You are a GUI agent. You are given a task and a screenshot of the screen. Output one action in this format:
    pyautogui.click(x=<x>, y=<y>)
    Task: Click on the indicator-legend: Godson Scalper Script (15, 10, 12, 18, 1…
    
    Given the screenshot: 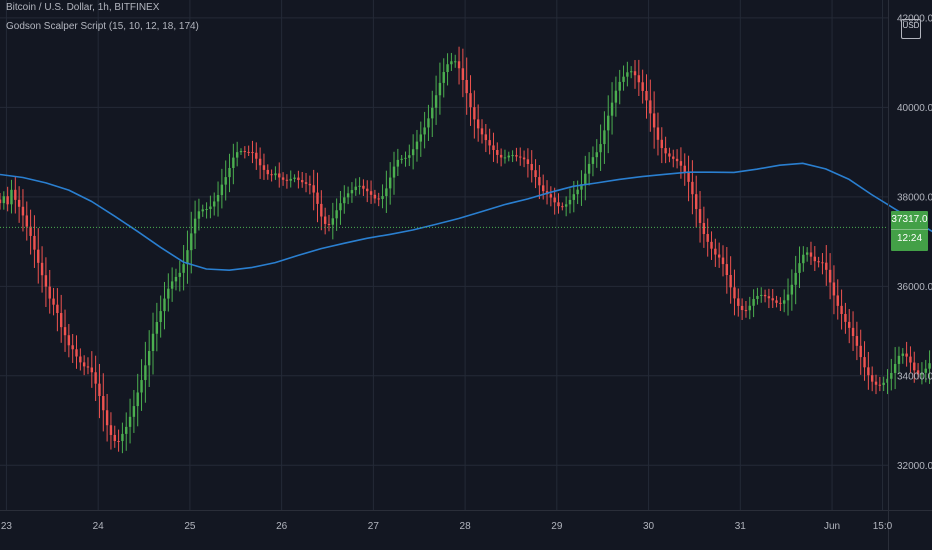 What is the action you would take?
    pyautogui.click(x=102, y=26)
    